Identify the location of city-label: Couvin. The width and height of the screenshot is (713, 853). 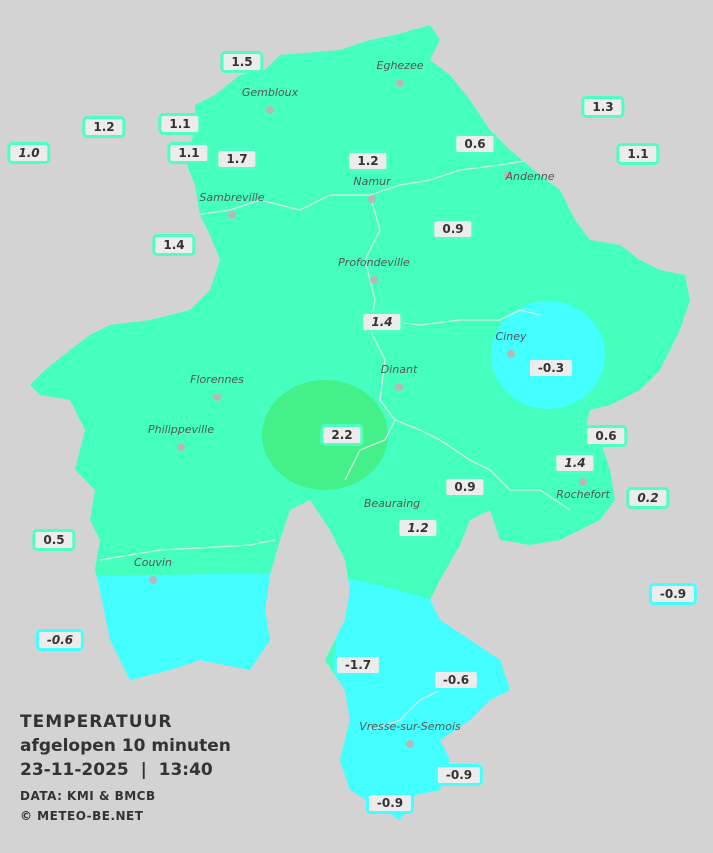
(153, 562).